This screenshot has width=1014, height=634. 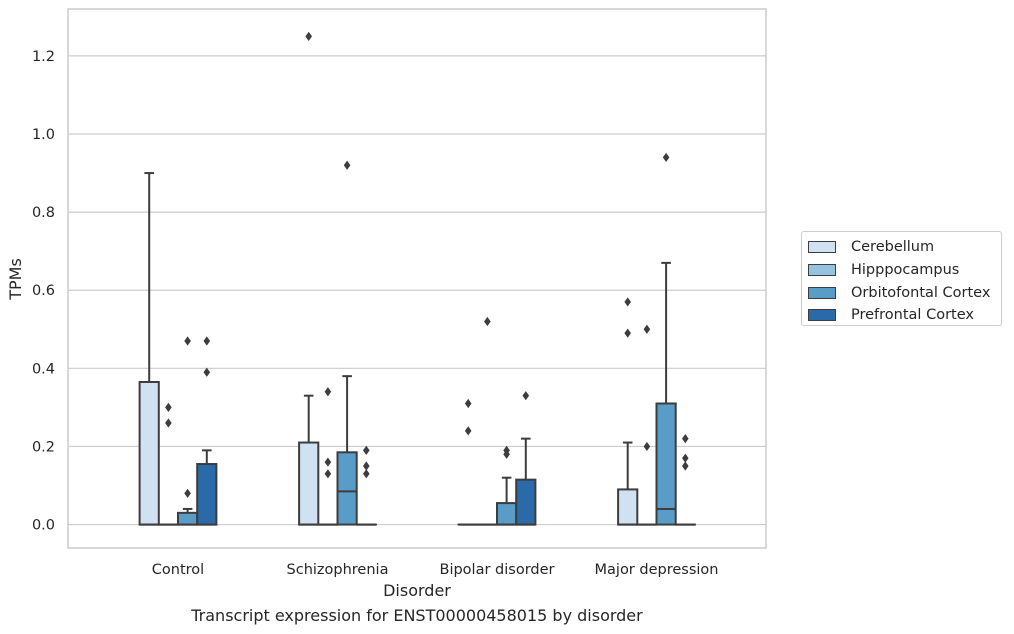 I want to click on legend-item: Orbitofontal Cortex, so click(x=901, y=292).